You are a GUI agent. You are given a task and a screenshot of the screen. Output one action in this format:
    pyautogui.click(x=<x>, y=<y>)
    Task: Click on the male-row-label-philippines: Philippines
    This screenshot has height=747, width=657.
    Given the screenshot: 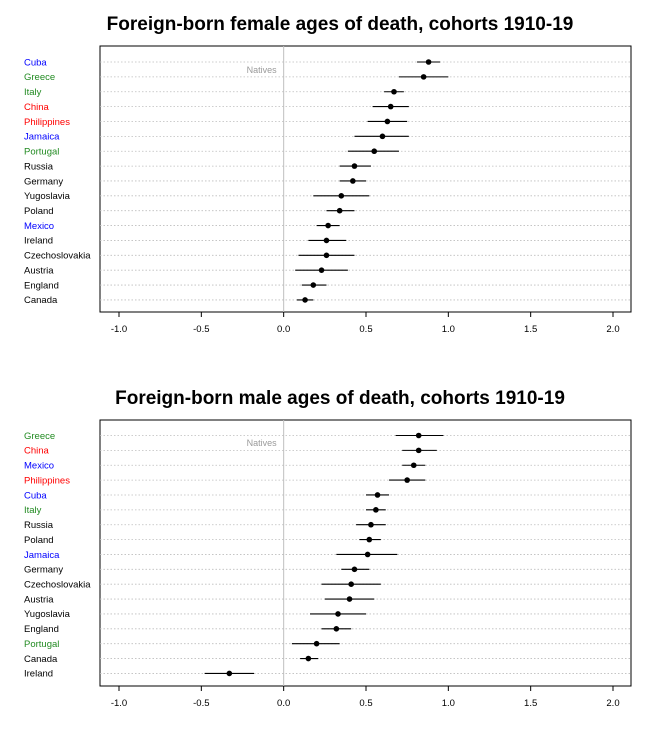 What is the action you would take?
    pyautogui.click(x=47, y=480)
    